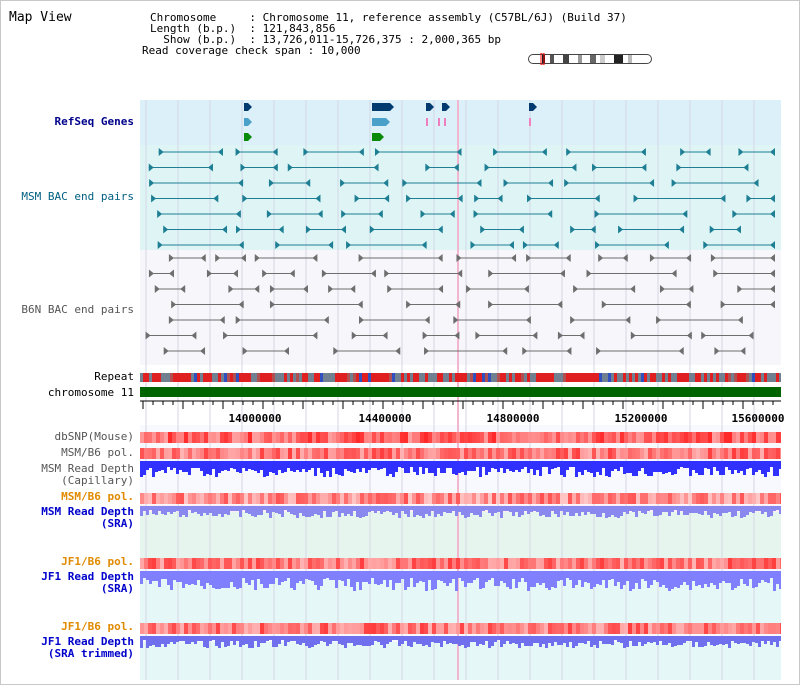 The height and width of the screenshot is (685, 800). Describe the element at coordinates (590, 59) in the screenshot. I see `chromosome-ideogram` at that location.